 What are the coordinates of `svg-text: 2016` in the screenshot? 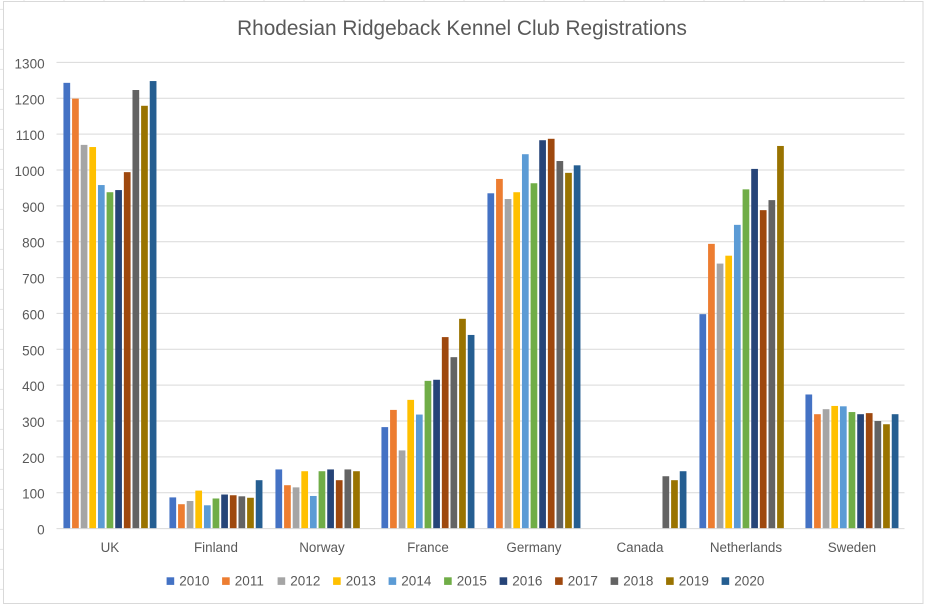 It's located at (527, 581).